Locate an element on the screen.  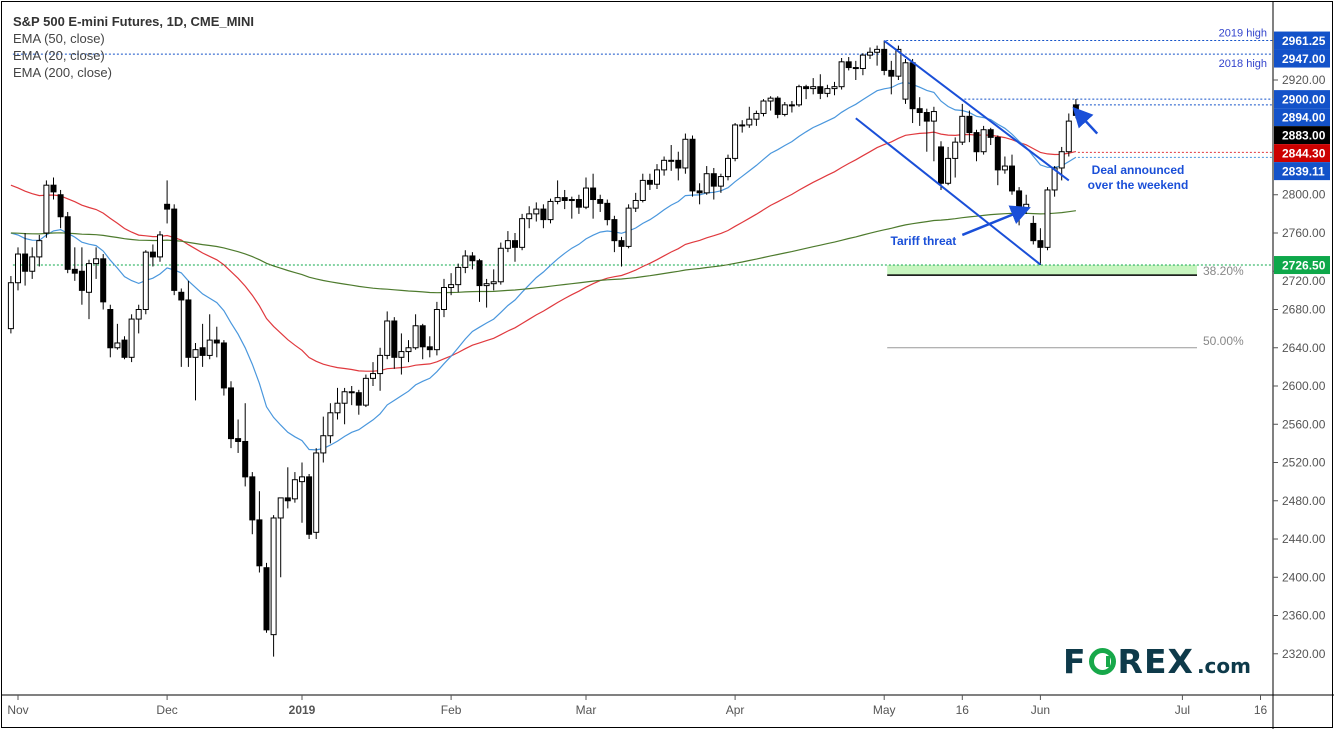
channel-line-lower is located at coordinates (948, 191).